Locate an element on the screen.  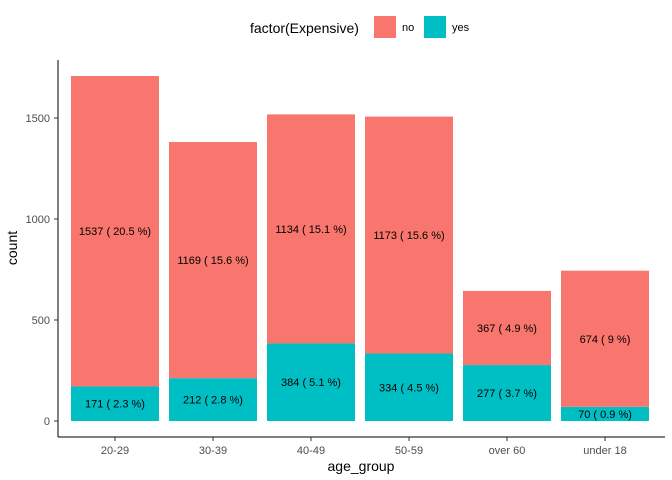
data-label-no-under-18: 674 ( 9 %) is located at coordinates (605, 340).